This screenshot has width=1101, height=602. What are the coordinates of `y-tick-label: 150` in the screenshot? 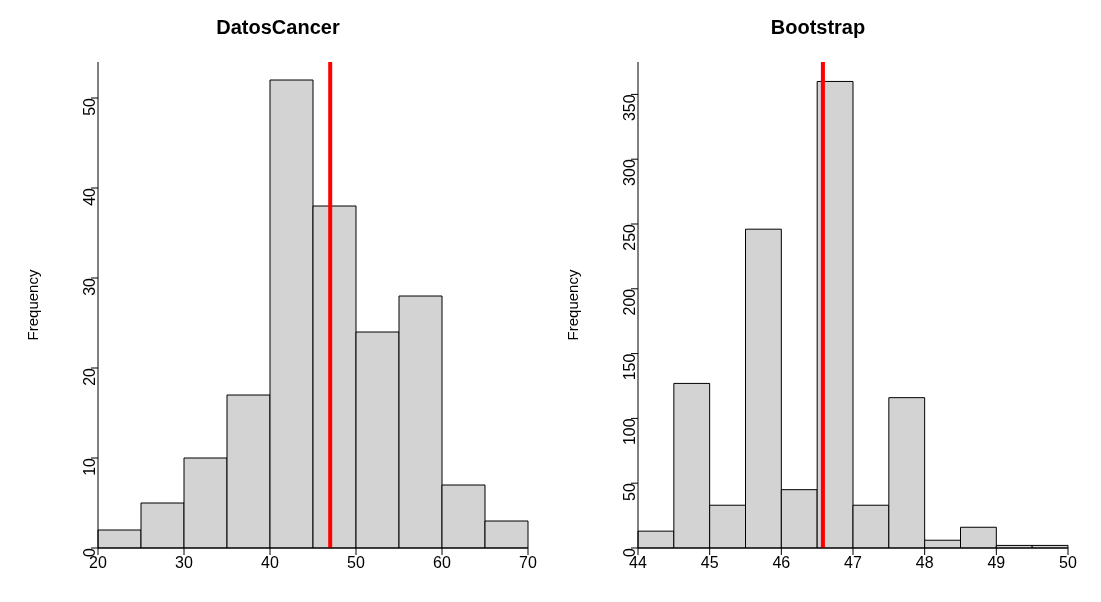 It's located at (629, 367).